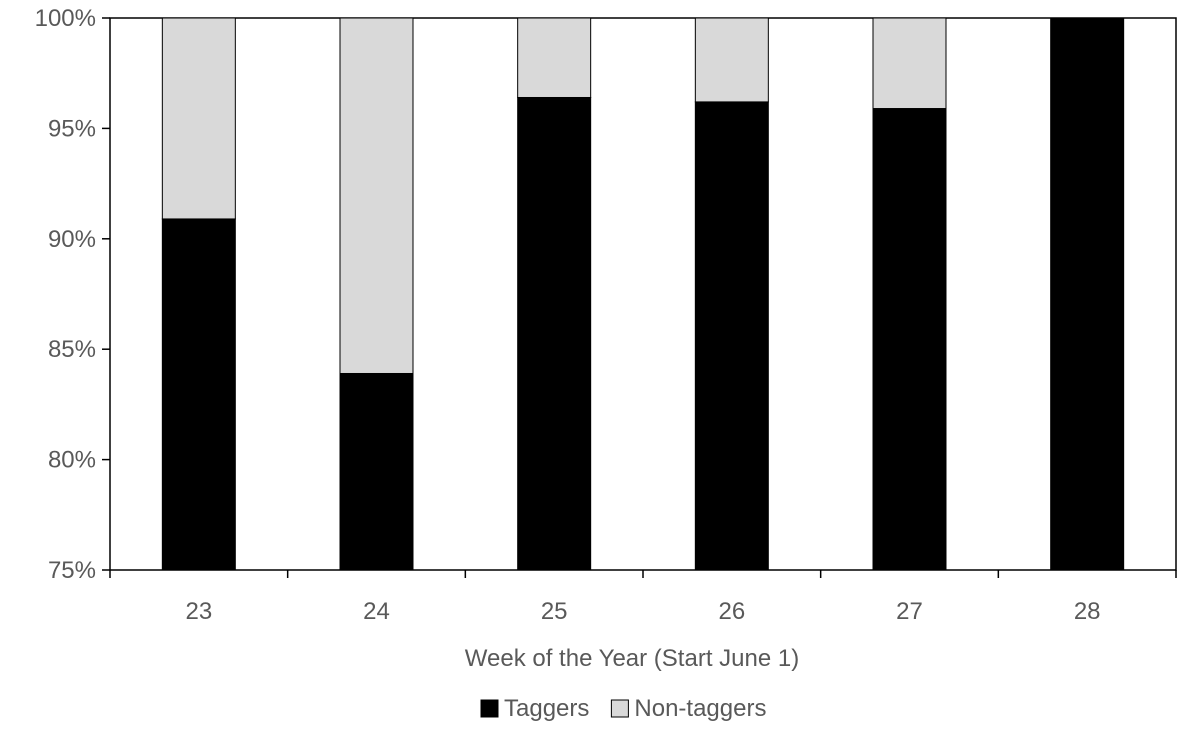 This screenshot has height=733, width=1191. I want to click on y-tick-label: 75%, so click(72, 570).